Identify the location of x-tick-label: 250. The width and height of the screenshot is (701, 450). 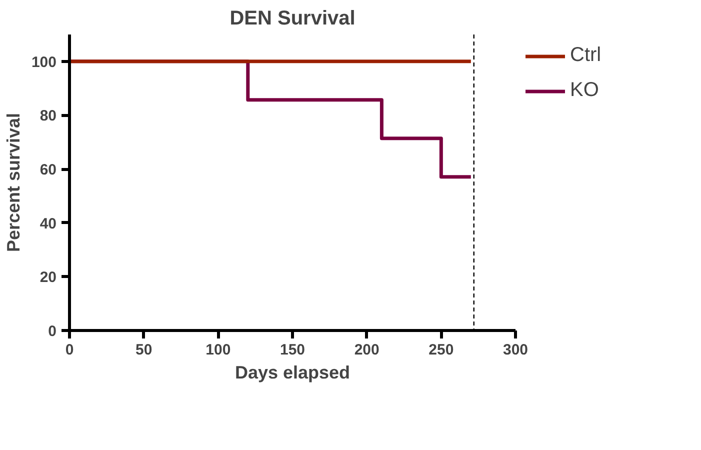
(441, 350).